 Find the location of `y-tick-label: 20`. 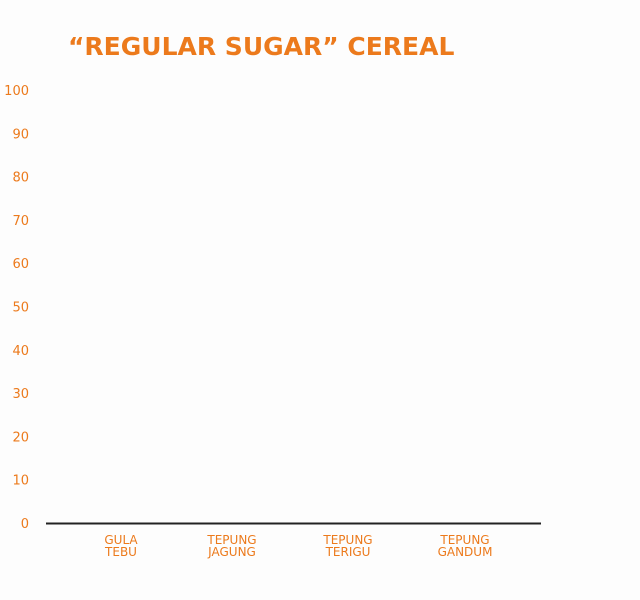

y-tick-label: 20 is located at coordinates (20, 437).